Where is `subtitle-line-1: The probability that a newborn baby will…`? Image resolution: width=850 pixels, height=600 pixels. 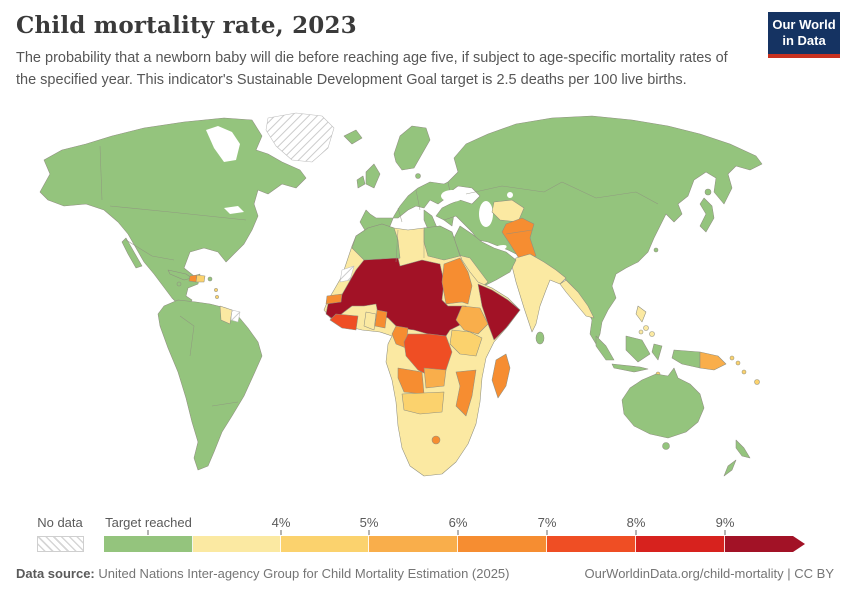 subtitle-line-1: The probability that a newborn baby will… is located at coordinates (372, 58).